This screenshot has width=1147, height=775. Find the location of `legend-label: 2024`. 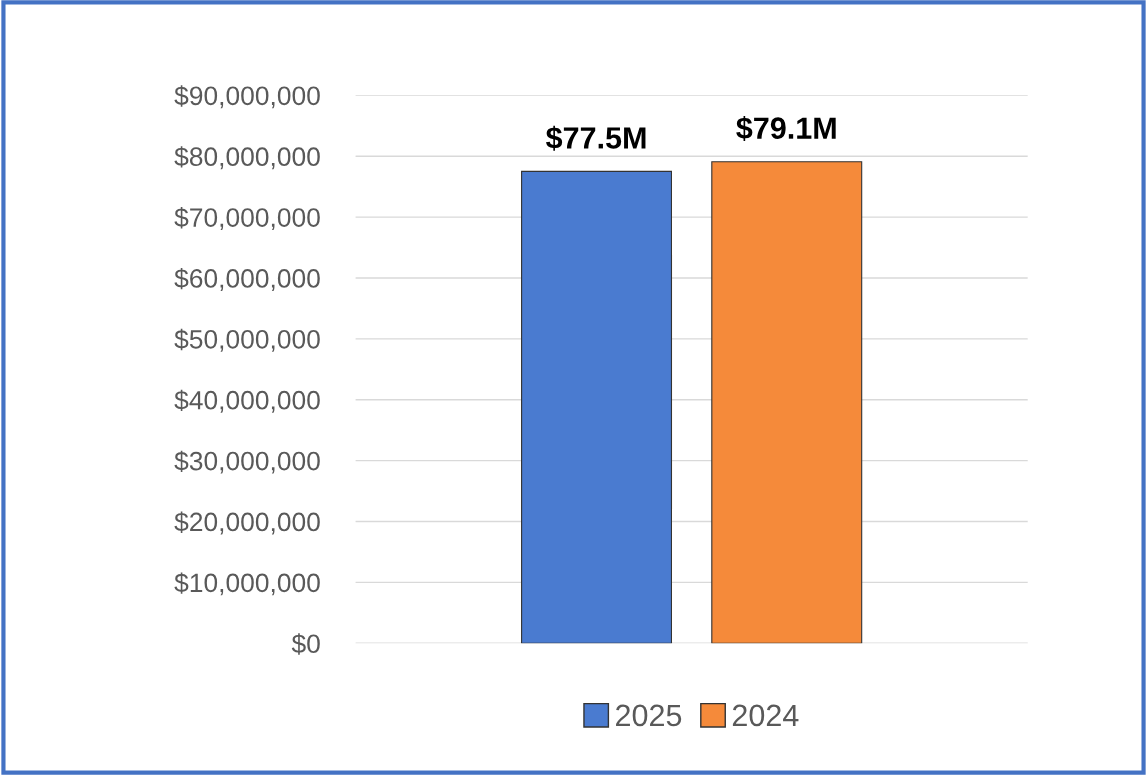

legend-label: 2024 is located at coordinates (765, 715).